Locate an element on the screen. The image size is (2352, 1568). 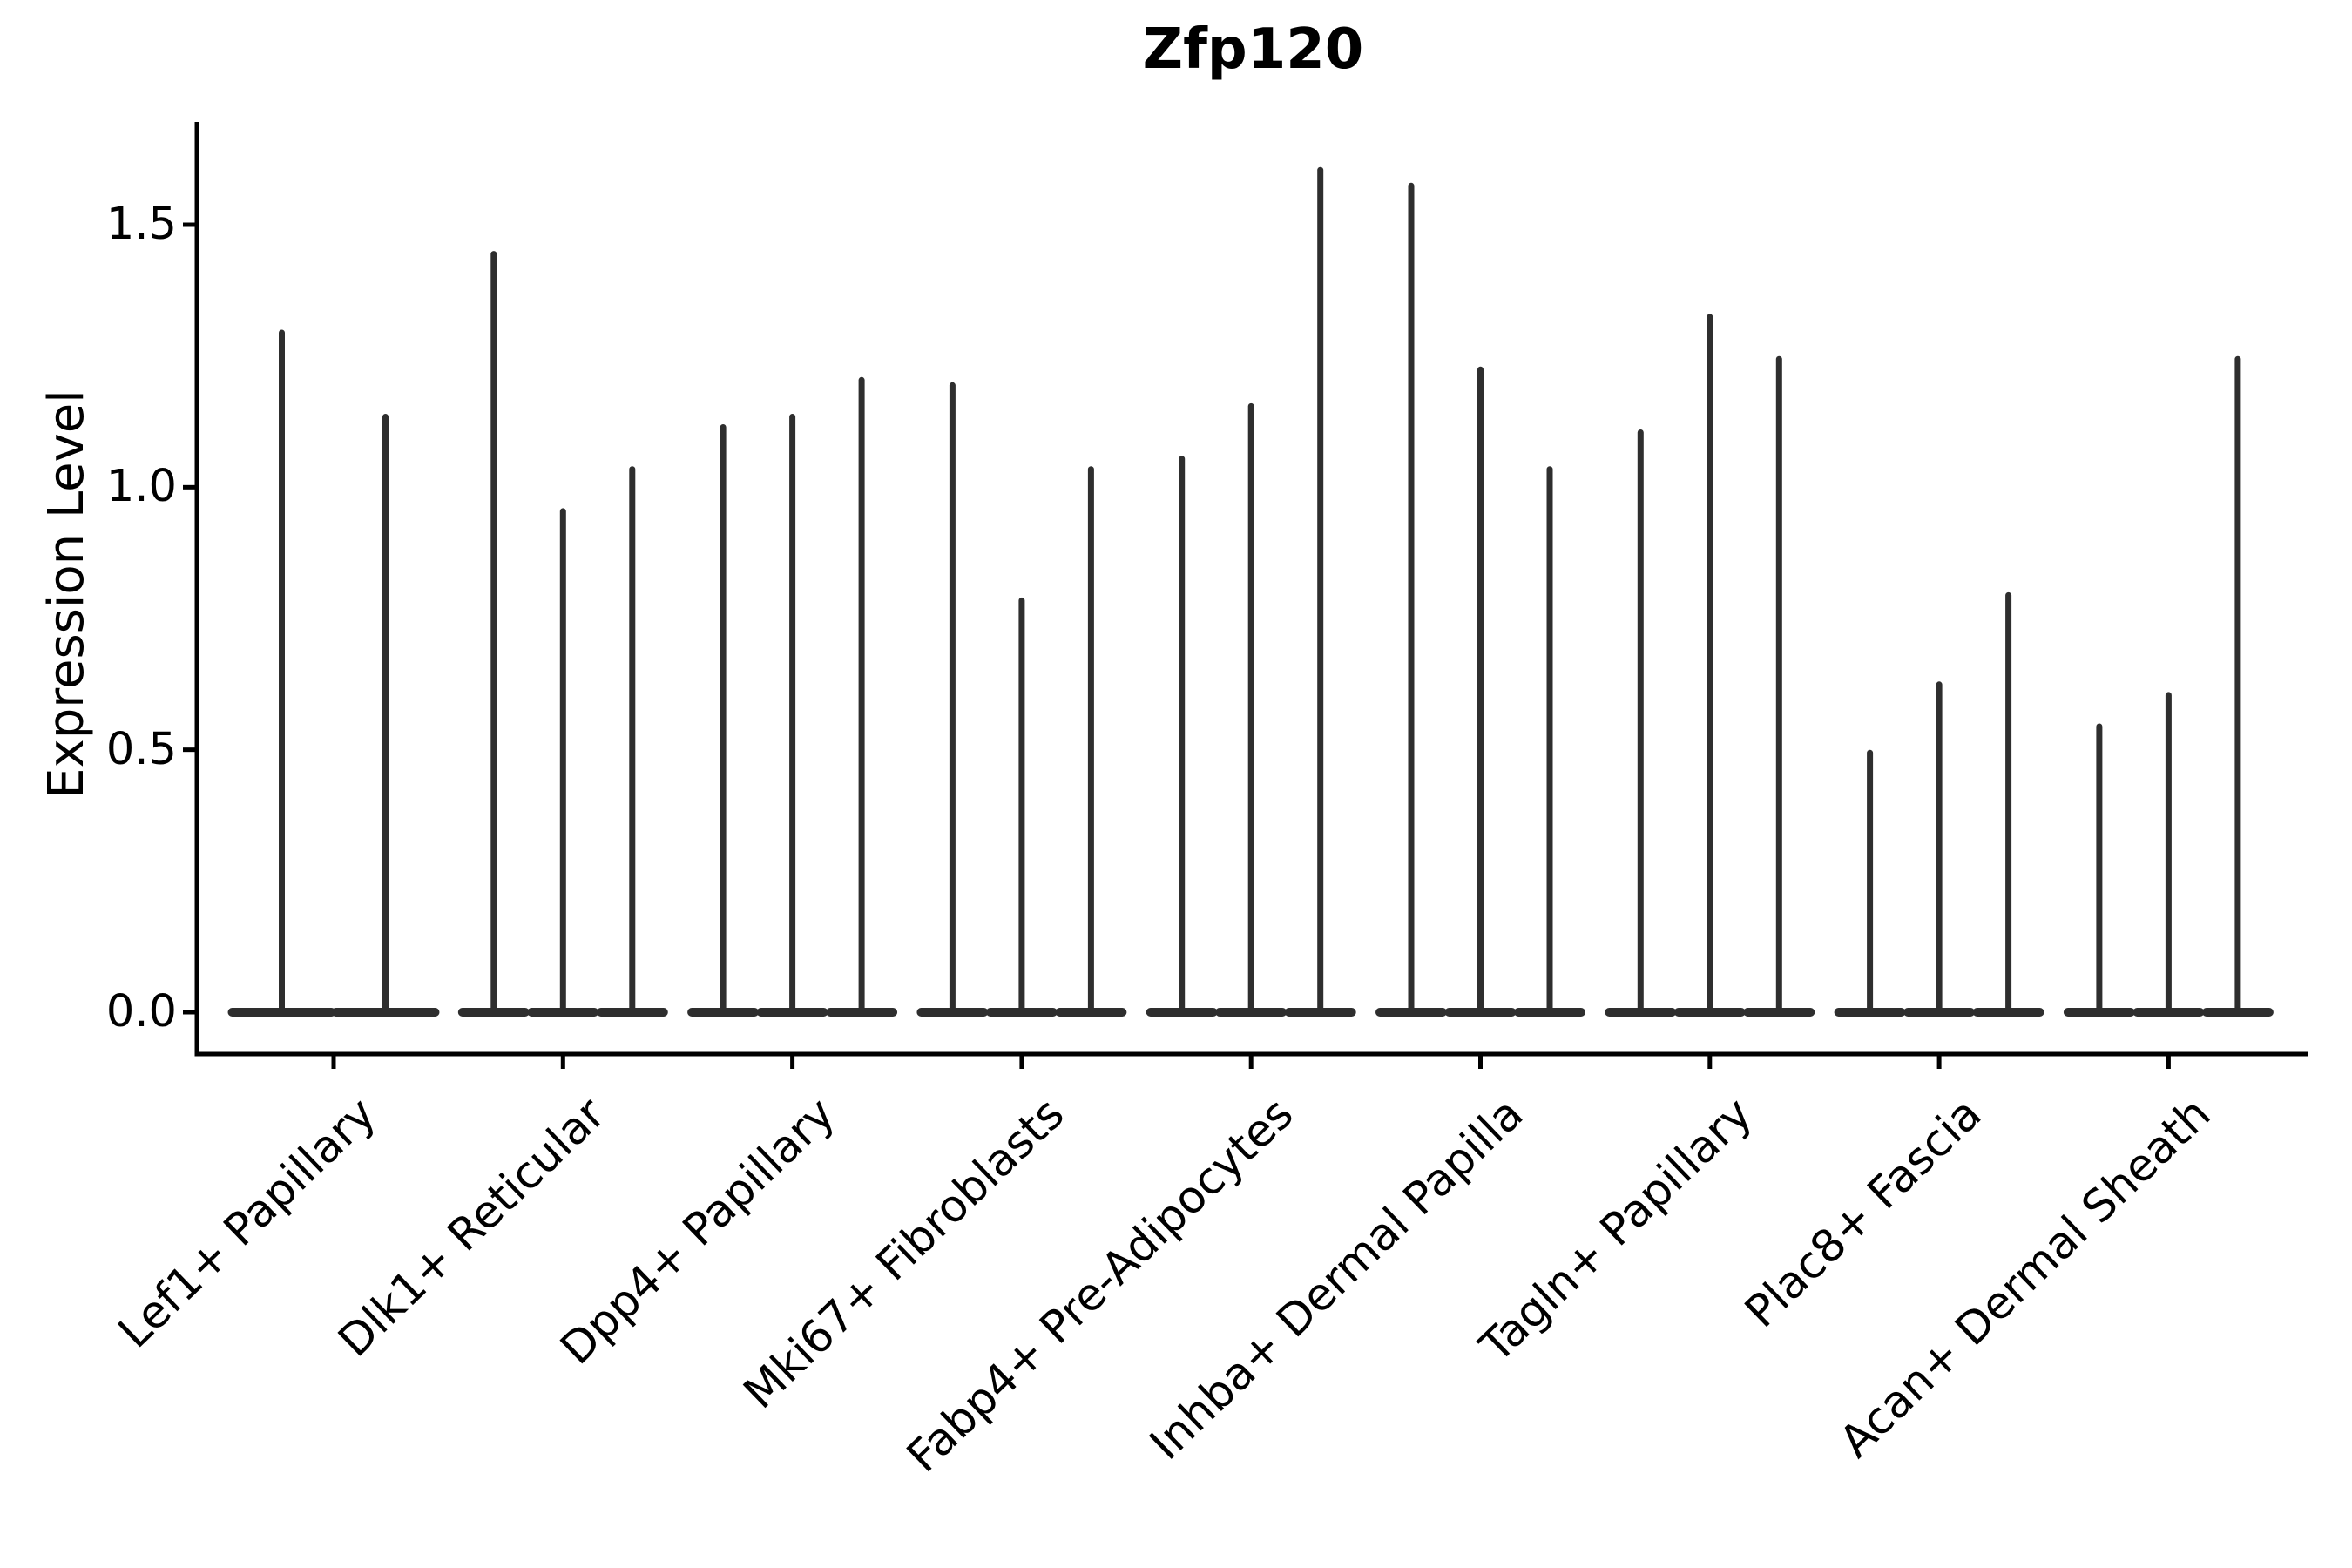
chart-title: Zfp120 is located at coordinates (1253, 49).